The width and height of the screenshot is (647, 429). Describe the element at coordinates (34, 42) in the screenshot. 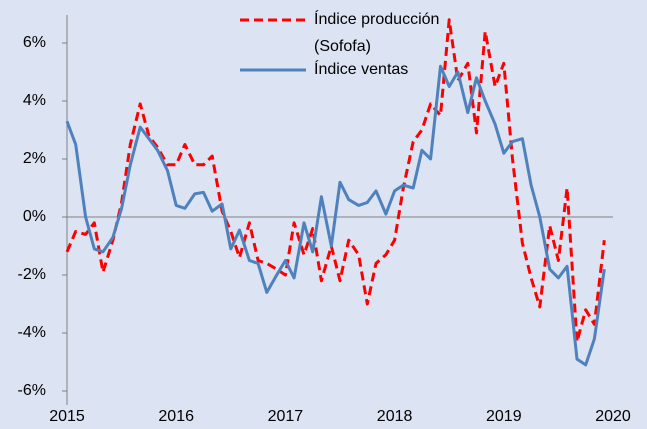

I see `y-tick-label: 6%` at that location.